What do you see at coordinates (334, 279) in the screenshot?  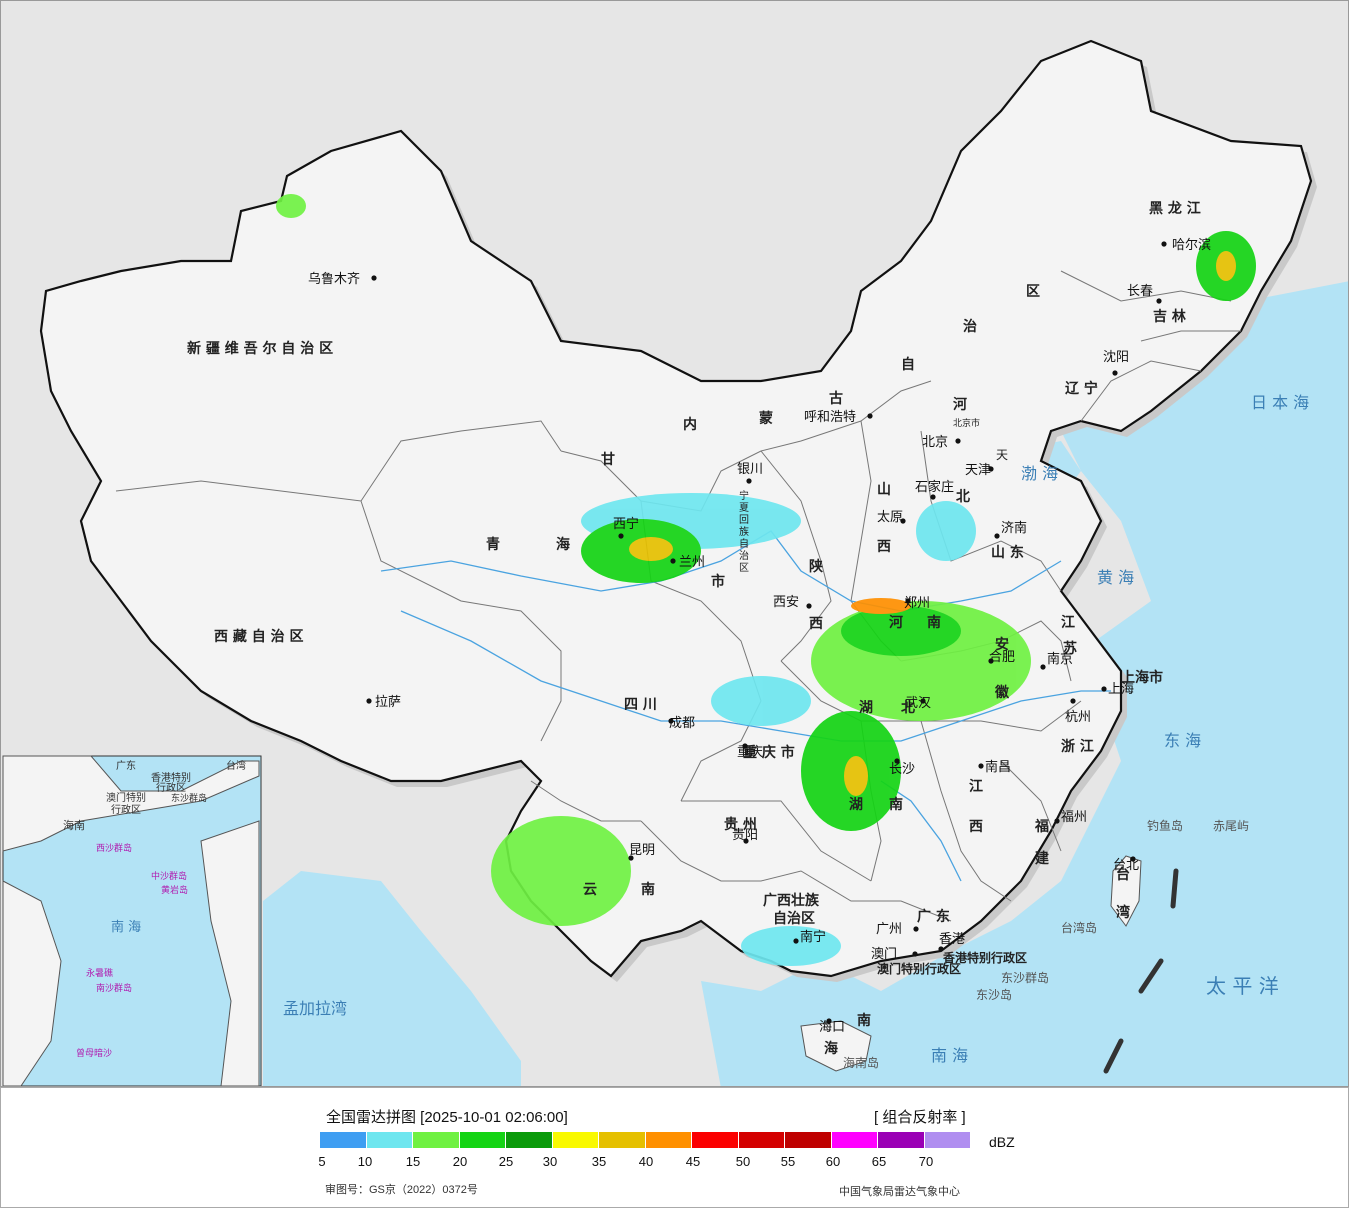 I see `city-label: 乌鲁木齐` at bounding box center [334, 279].